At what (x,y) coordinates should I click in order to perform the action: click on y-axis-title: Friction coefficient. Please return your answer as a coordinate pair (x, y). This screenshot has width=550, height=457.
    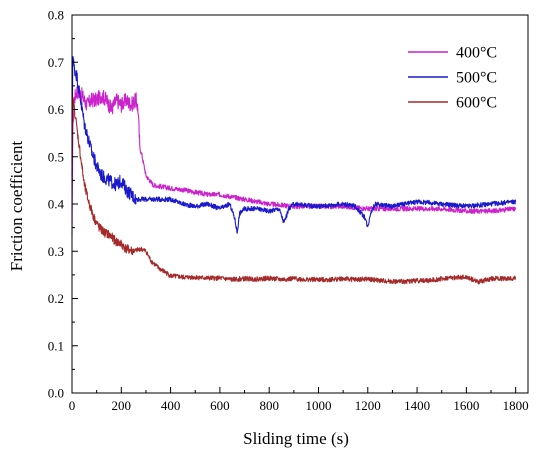
    Looking at the image, I should click on (16, 206).